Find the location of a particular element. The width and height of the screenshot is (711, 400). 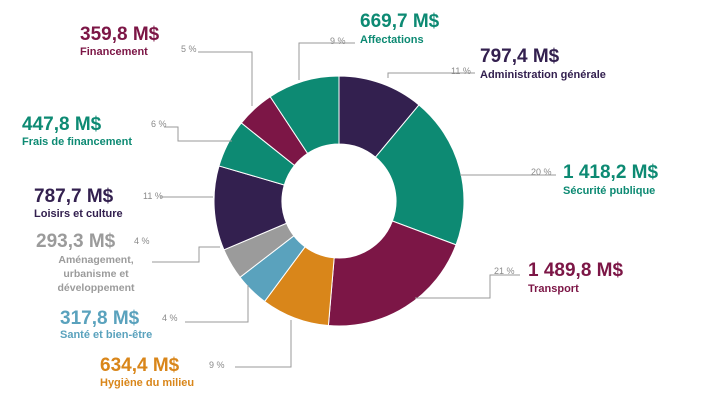

slice-category-0: Administration générale is located at coordinates (543, 75).